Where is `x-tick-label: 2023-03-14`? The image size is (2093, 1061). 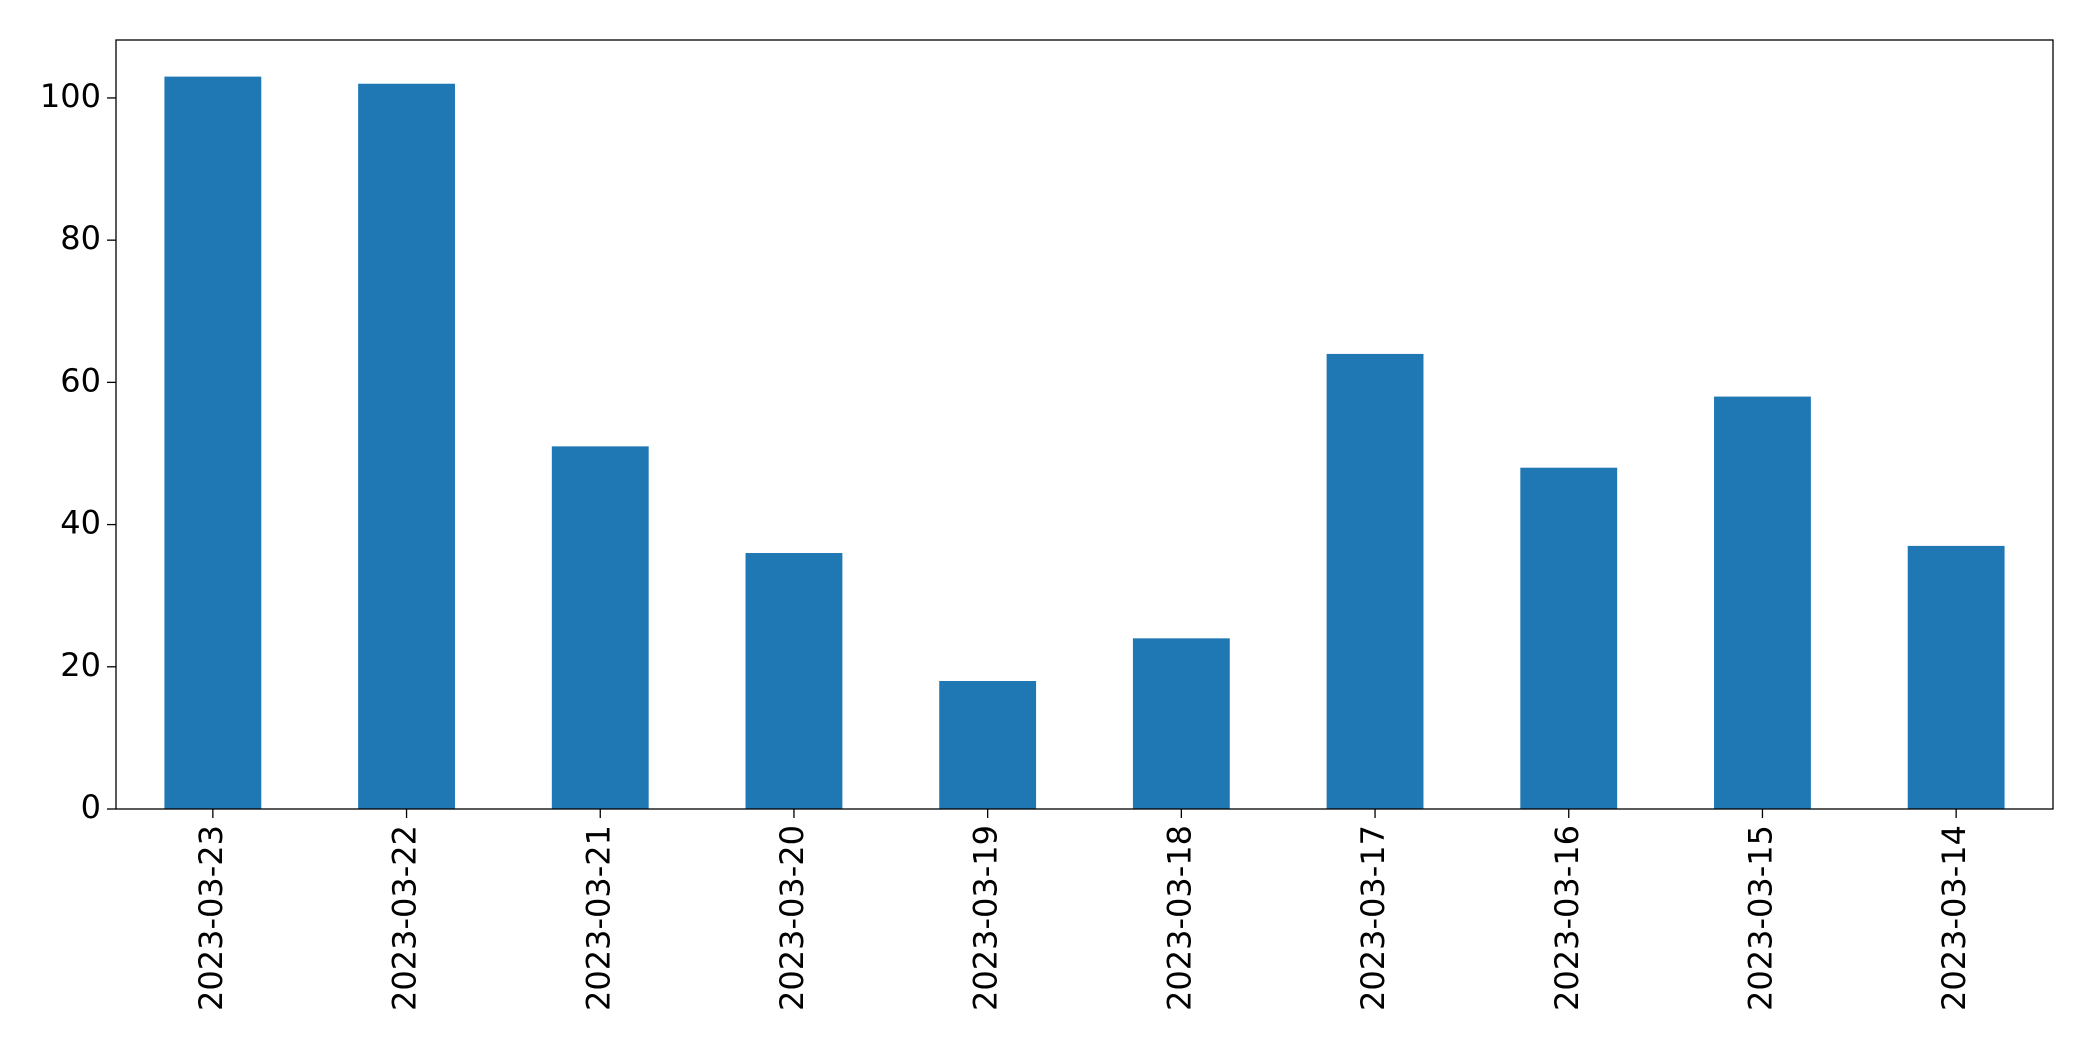
x-tick-label: 2023-03-14 is located at coordinates (1954, 918).